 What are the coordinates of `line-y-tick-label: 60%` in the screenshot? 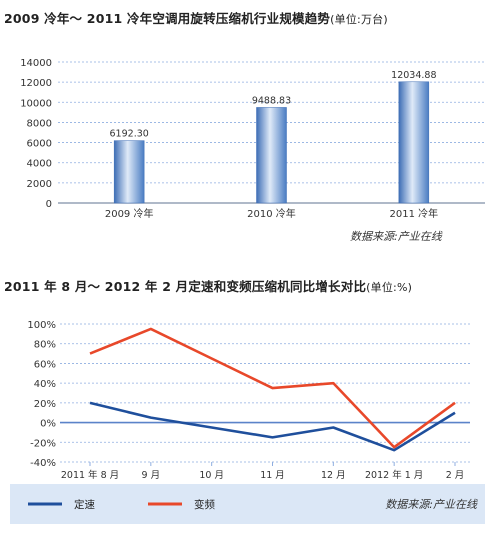 It's located at (45, 364).